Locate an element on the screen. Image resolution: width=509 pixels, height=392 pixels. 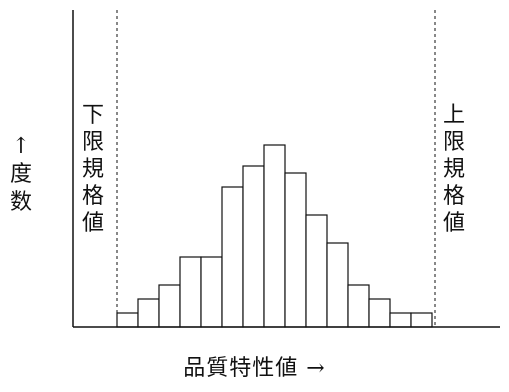
upper-spec-label: 上限規格値 is located at coordinates (454, 169).